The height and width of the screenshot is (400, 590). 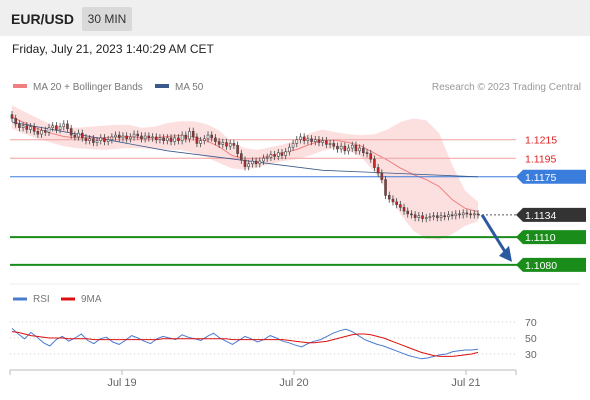 What do you see at coordinates (121, 383) in the screenshot?
I see `x-tick-label-jul19: Jul 19` at bounding box center [121, 383].